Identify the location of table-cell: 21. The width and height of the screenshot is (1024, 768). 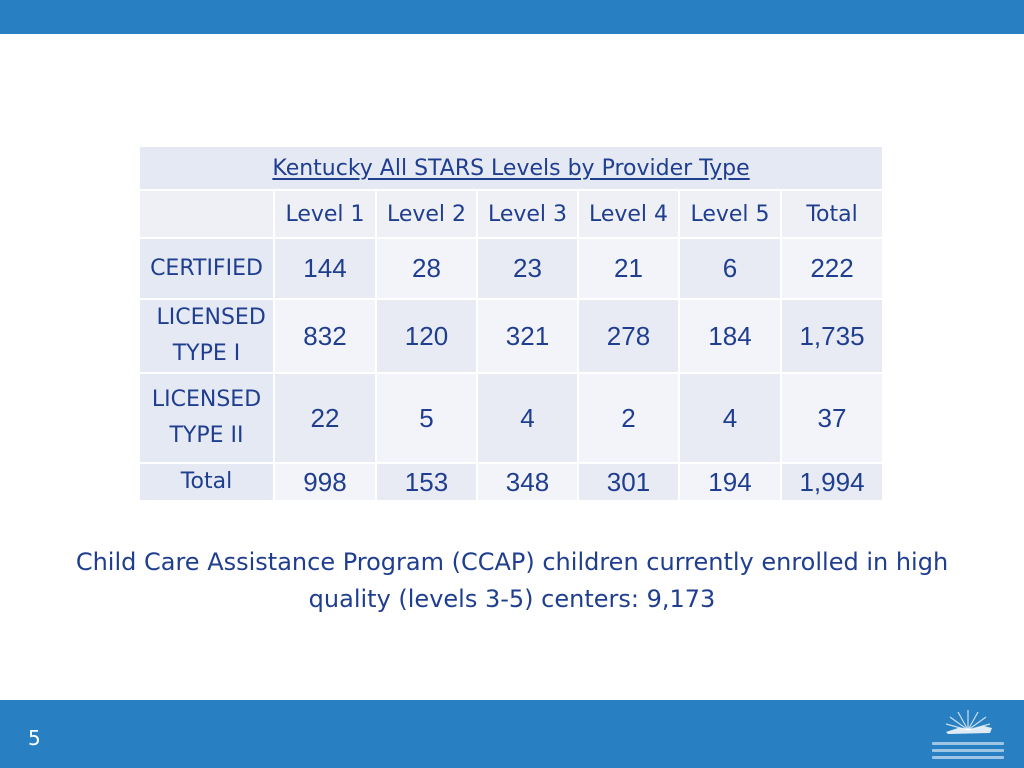
(628, 268).